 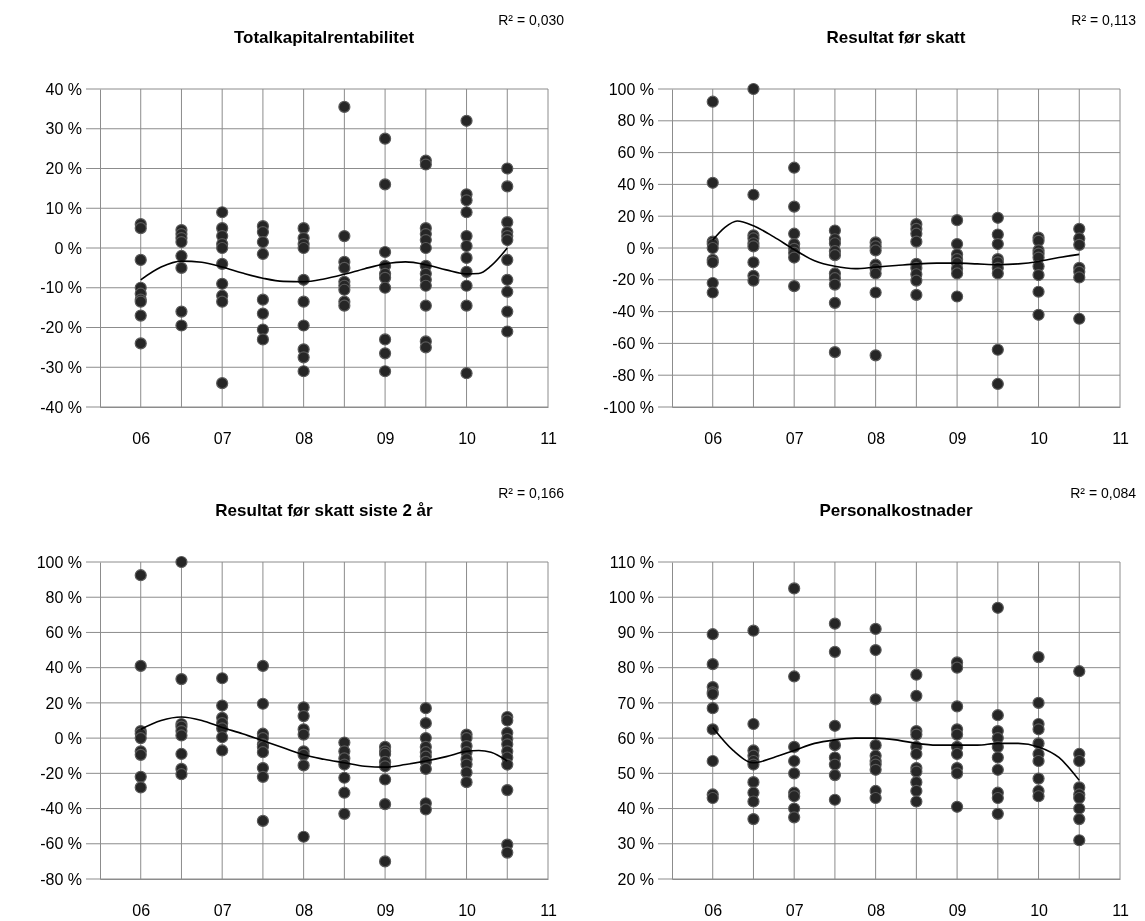 I want to click on text: R² = 0,084, so click(x=1103, y=493).